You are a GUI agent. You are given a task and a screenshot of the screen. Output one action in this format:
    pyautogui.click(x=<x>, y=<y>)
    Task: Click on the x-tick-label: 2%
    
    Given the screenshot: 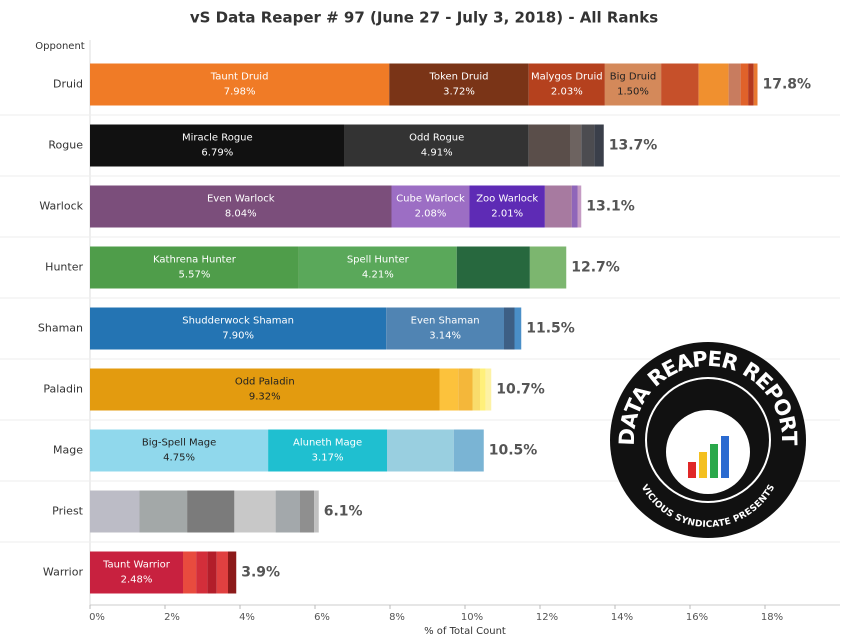 What is the action you would take?
    pyautogui.click(x=172, y=617)
    